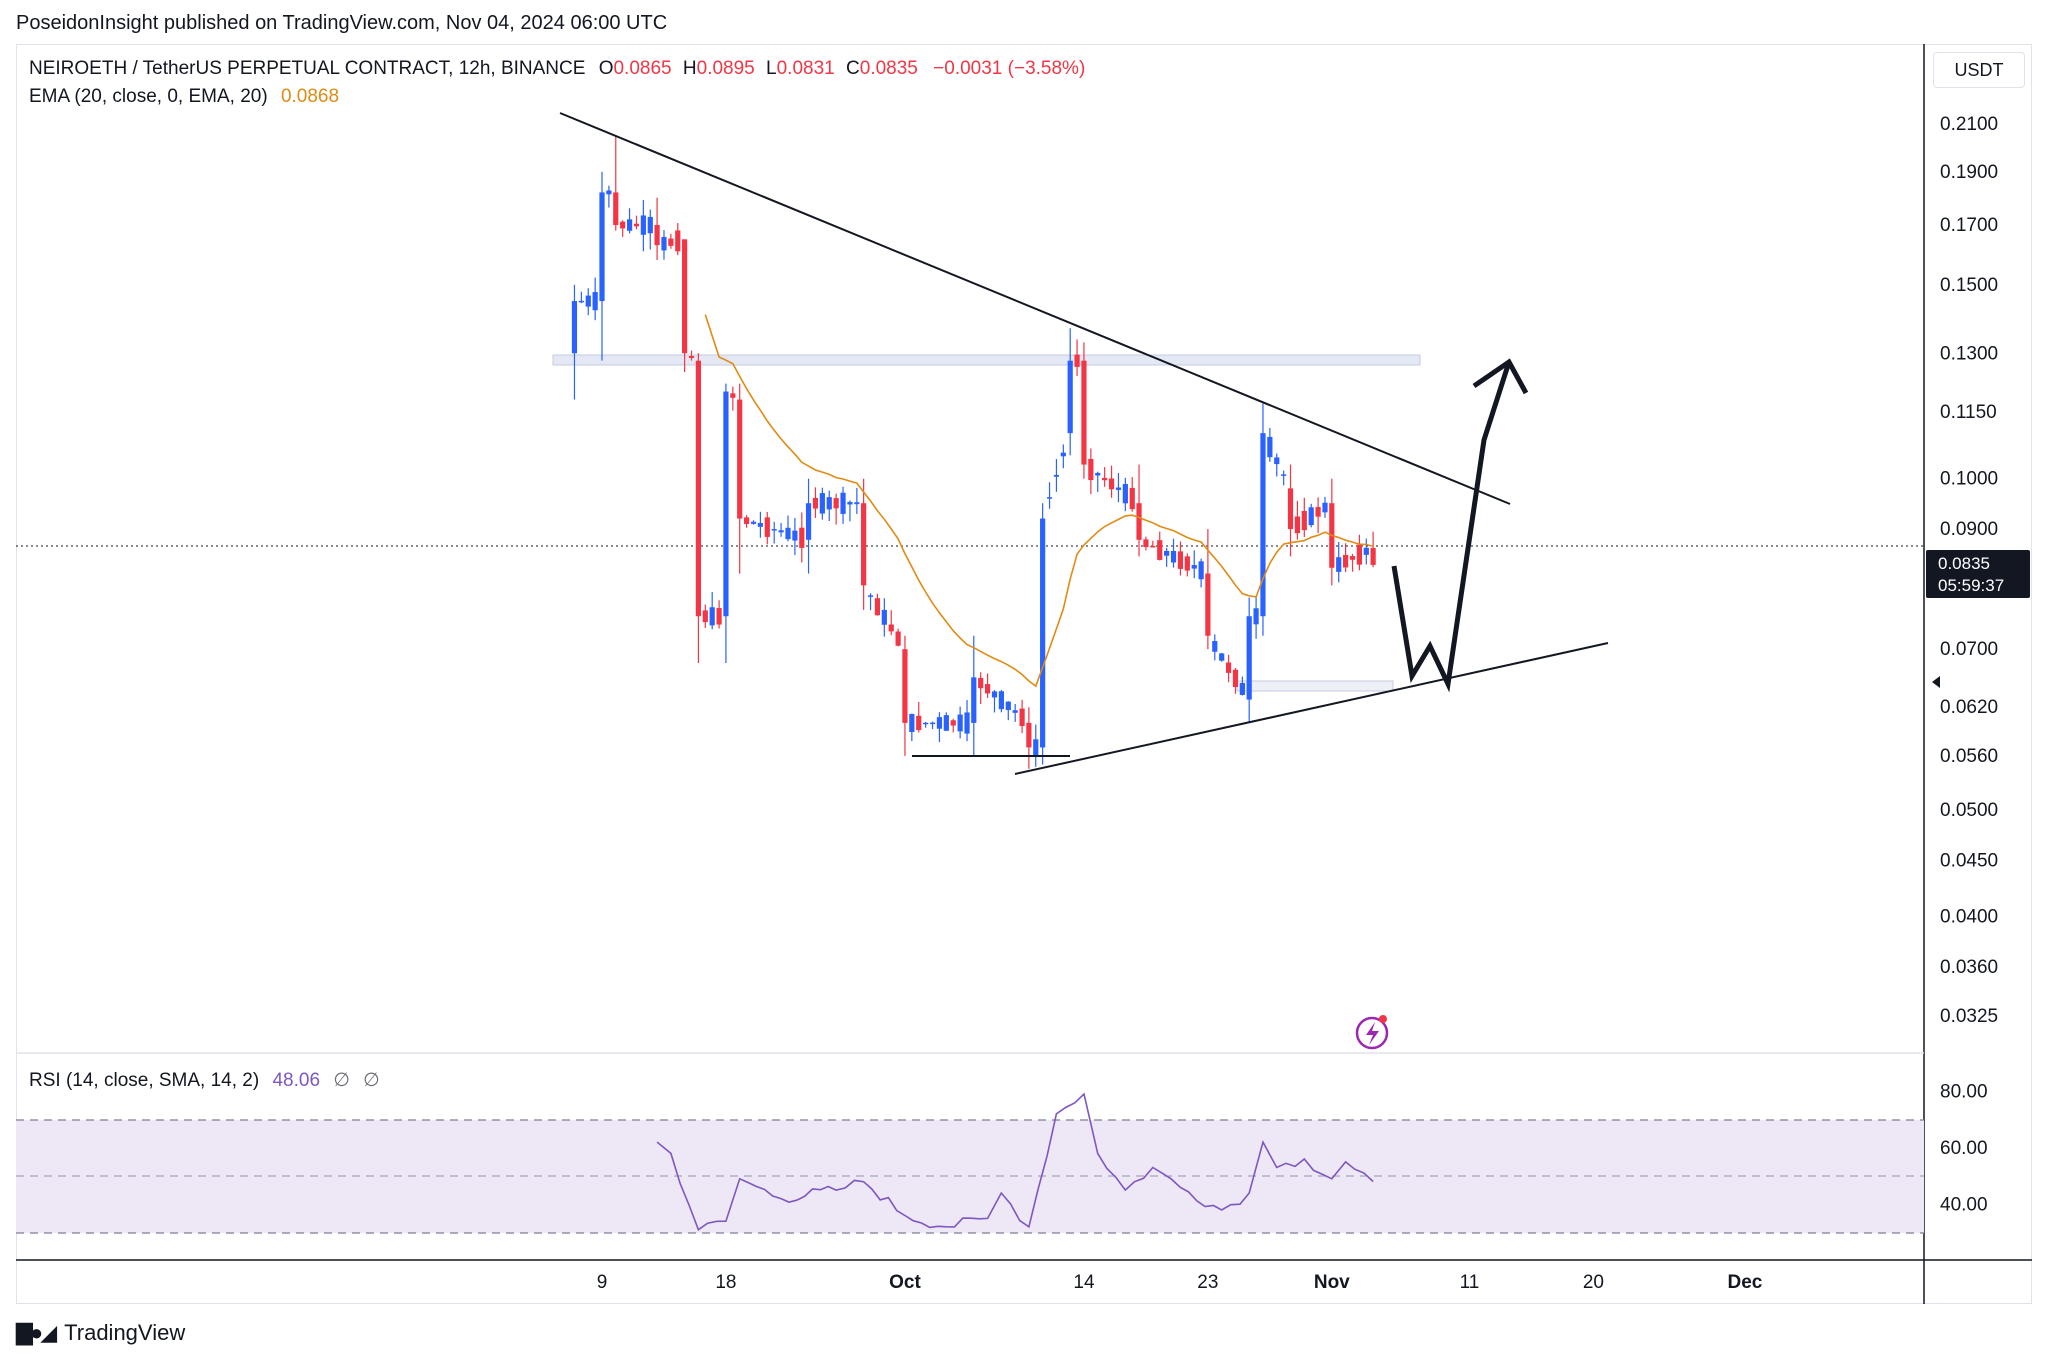 Image resolution: width=2048 pixels, height=1361 pixels. Describe the element at coordinates (805, 68) in the screenshot. I see `low-value: 0.0831` at that location.